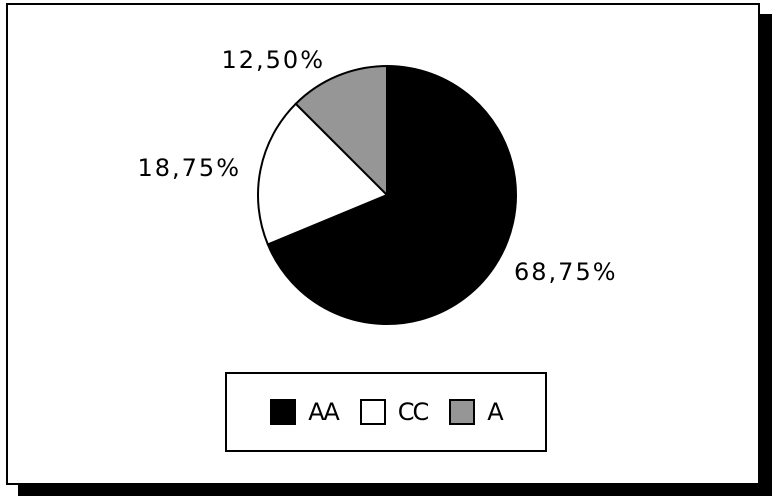 The height and width of the screenshot is (499, 778). What do you see at coordinates (341, 131) in the screenshot?
I see `pie-slice-a` at bounding box center [341, 131].